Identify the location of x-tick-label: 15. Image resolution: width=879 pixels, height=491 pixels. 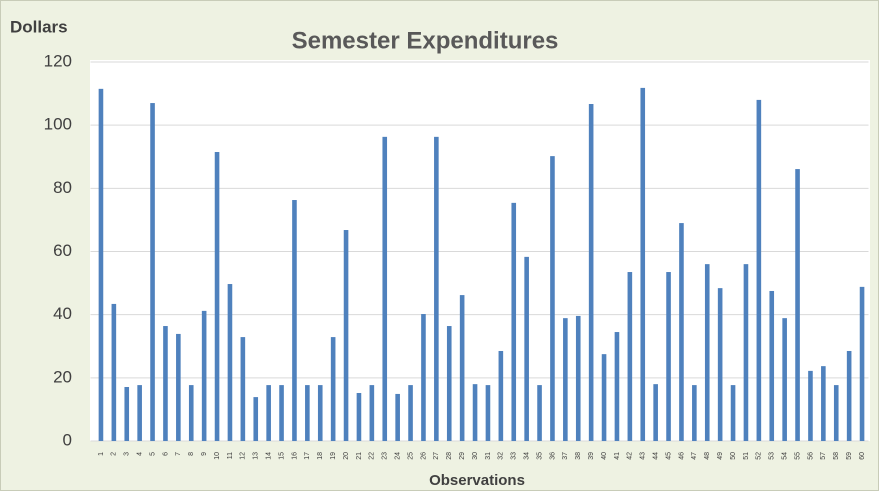
(281, 456).